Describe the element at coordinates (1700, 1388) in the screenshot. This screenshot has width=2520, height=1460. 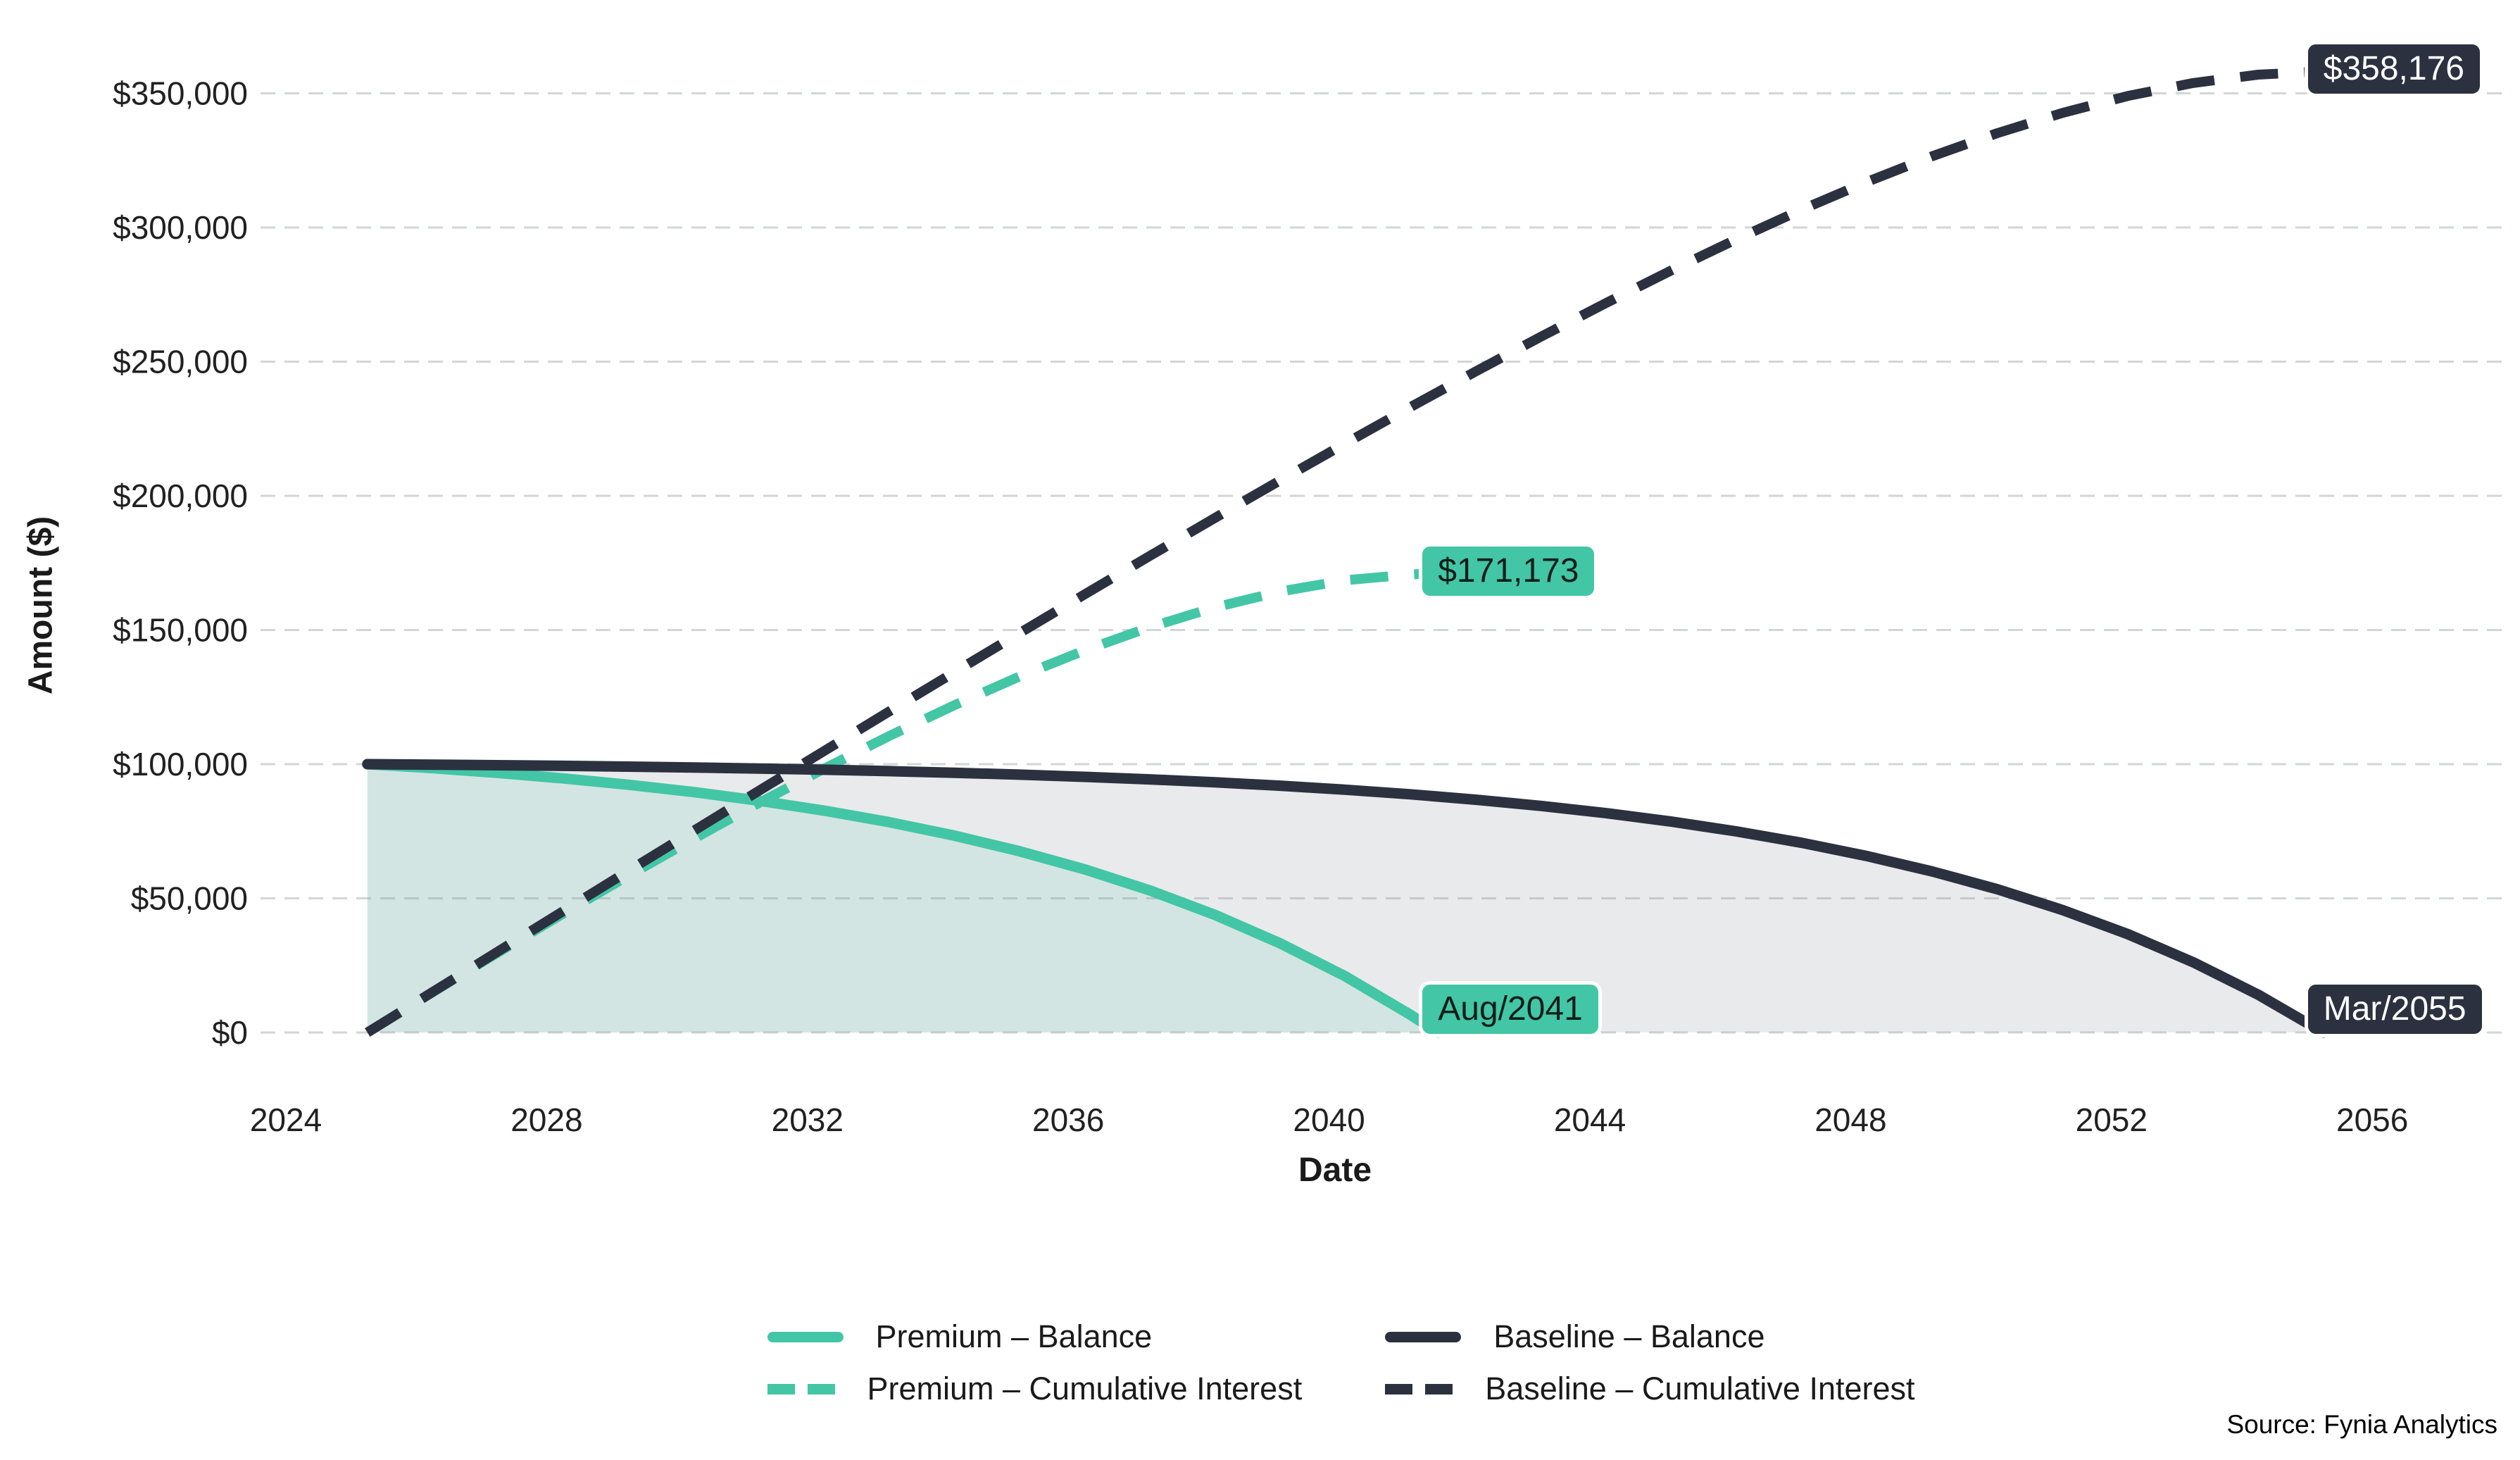
I see `legend-label-baseline-cum-interest: Baseline – Cumulative Interest` at that location.